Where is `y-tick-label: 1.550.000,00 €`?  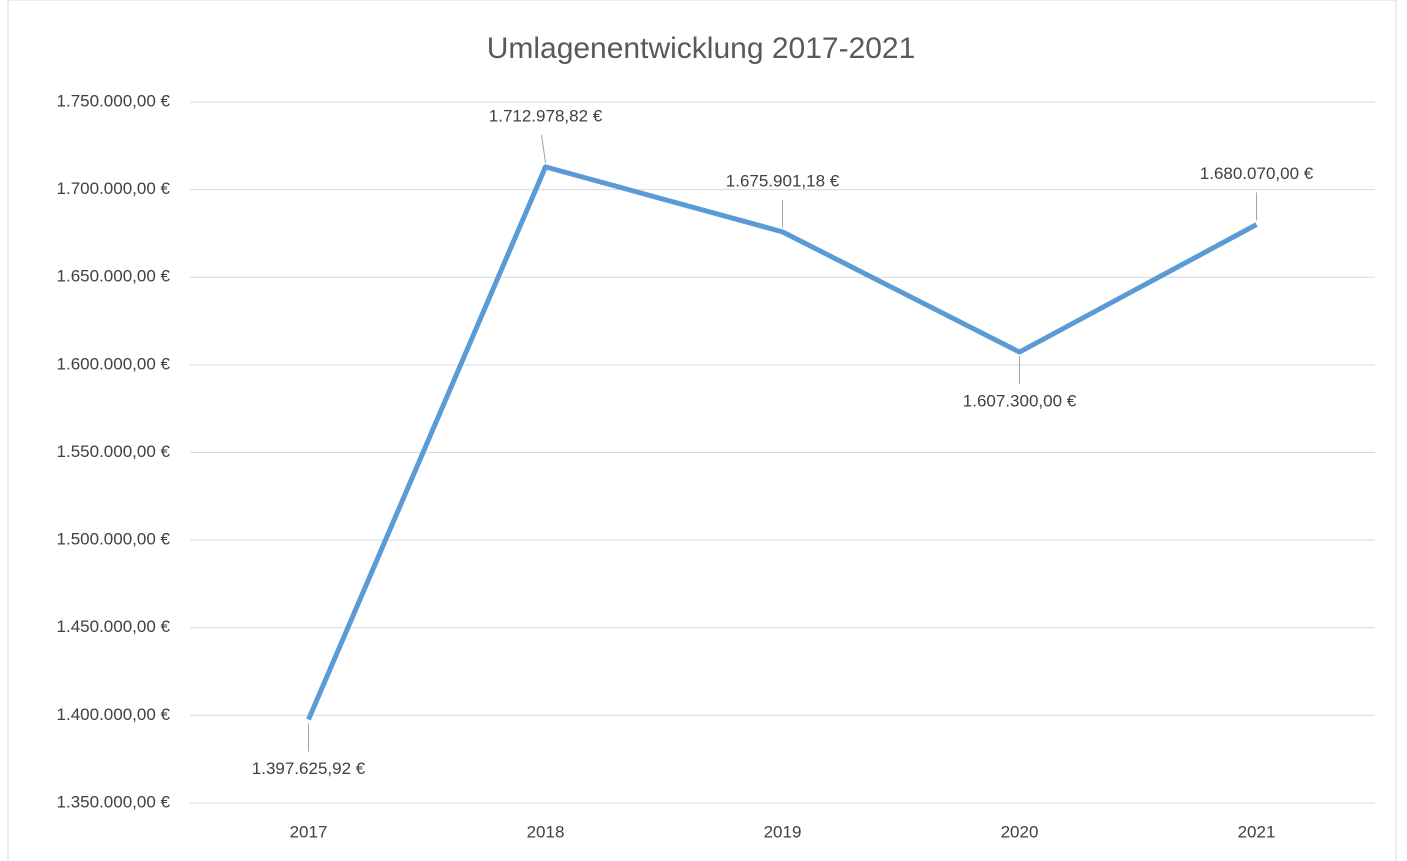 y-tick-label: 1.550.000,00 € is located at coordinates (114, 451).